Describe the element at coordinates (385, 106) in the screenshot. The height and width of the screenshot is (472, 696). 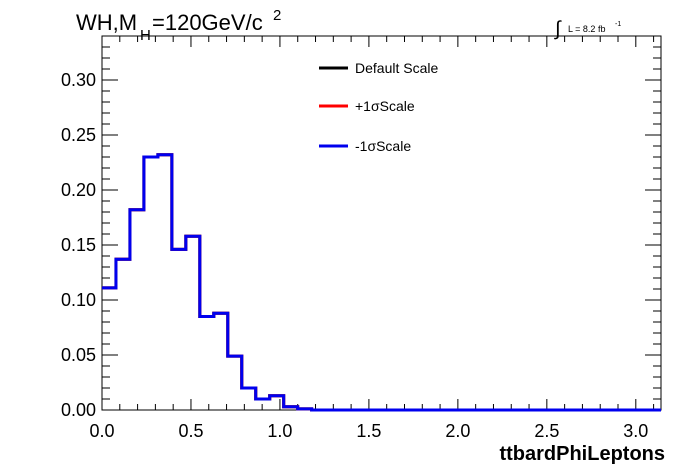
I see `legend-label-plus1sigma: +1σScale` at that location.